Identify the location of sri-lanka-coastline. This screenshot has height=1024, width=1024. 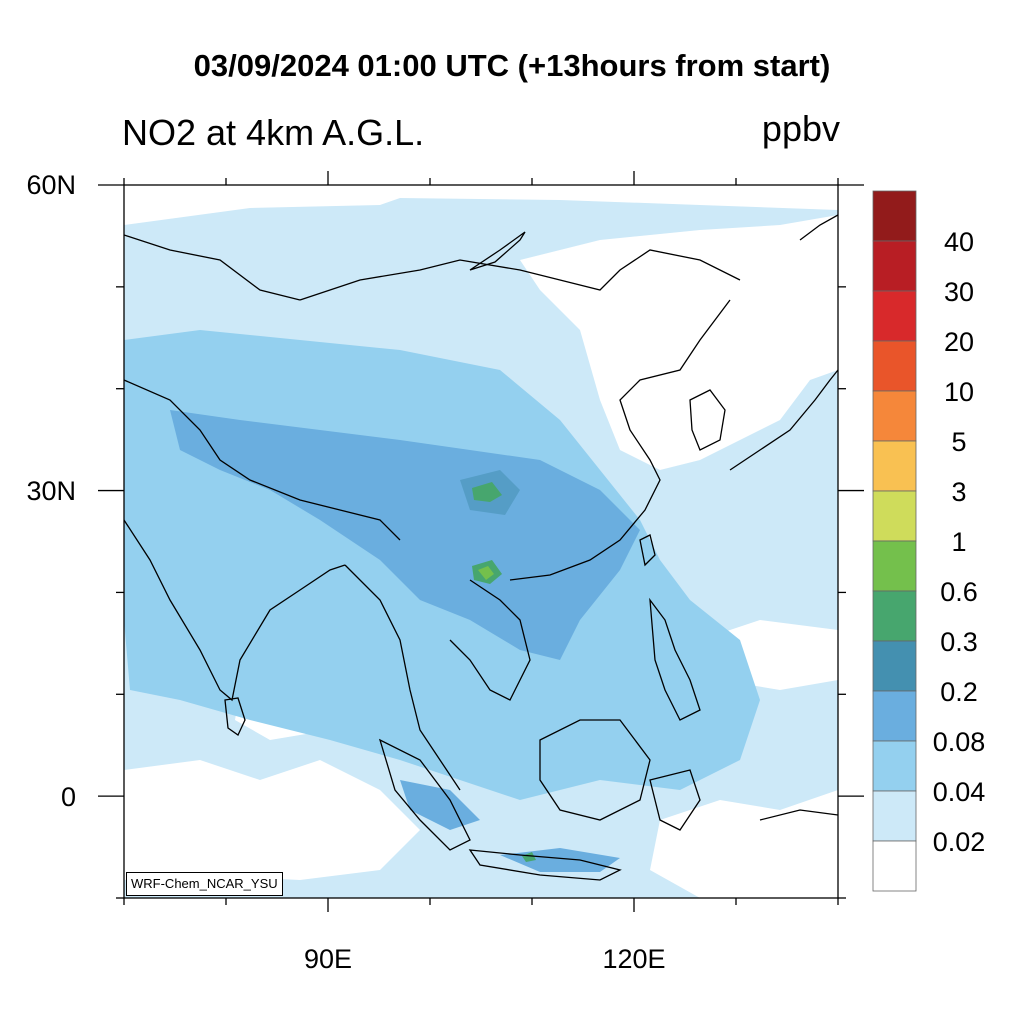
(235, 716).